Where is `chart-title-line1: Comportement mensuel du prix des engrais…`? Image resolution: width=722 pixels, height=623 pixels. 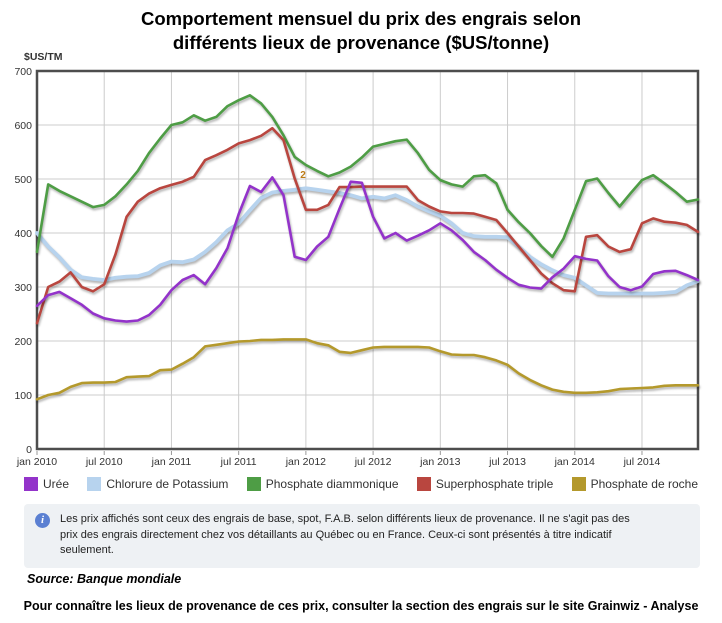 chart-title-line1: Comportement mensuel du prix des engrais… is located at coordinates (361, 18).